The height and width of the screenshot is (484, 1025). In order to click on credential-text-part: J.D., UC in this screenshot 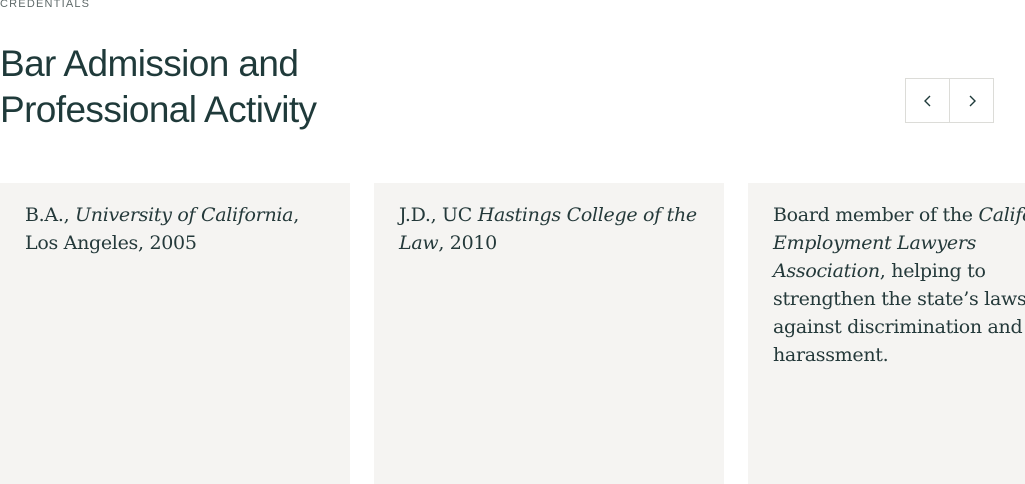, I will do `click(438, 215)`.